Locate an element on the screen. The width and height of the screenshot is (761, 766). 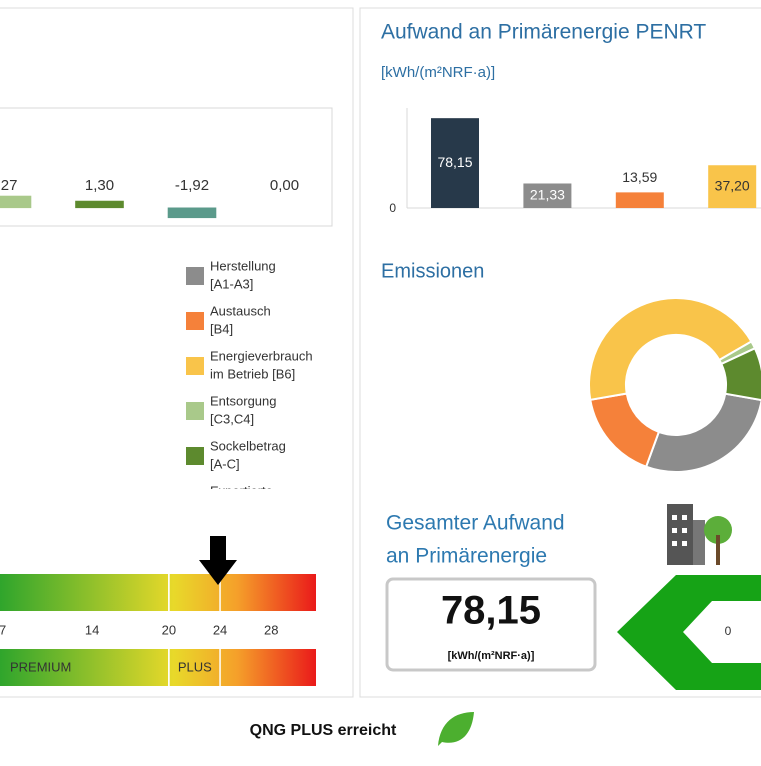
legend-label: Herstellung is located at coordinates (243, 265).